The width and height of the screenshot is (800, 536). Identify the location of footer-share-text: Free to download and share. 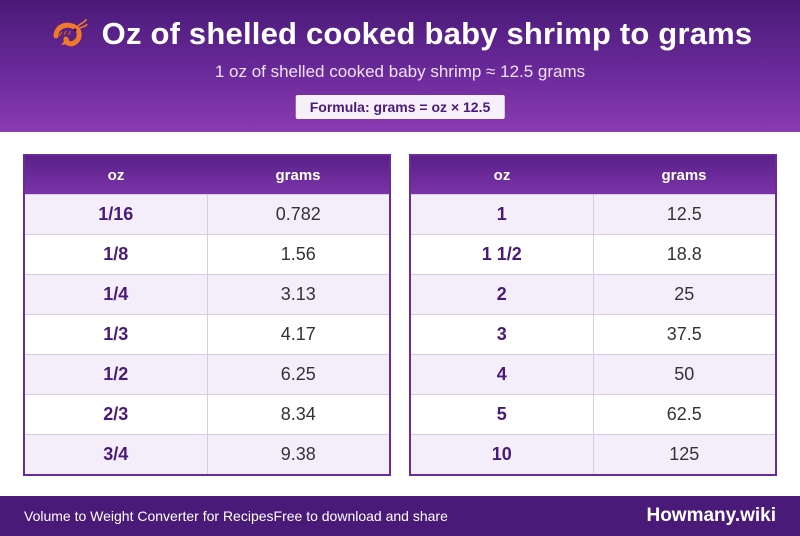
(360, 516).